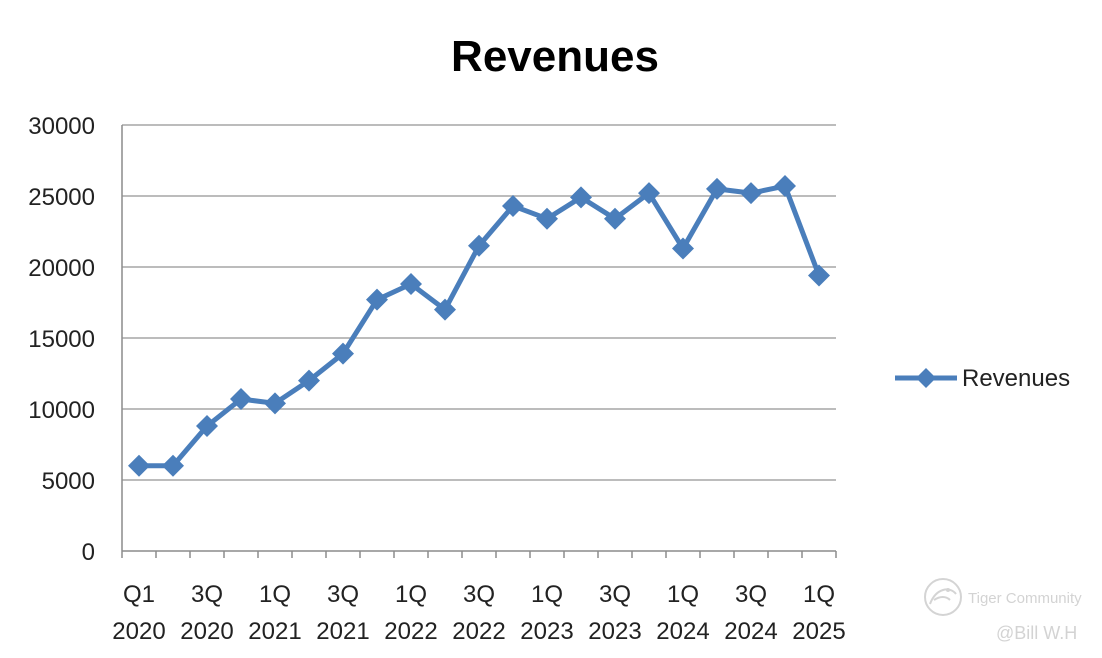 This screenshot has width=1102, height=658. I want to click on y-tick-label: 10000, so click(61, 410).